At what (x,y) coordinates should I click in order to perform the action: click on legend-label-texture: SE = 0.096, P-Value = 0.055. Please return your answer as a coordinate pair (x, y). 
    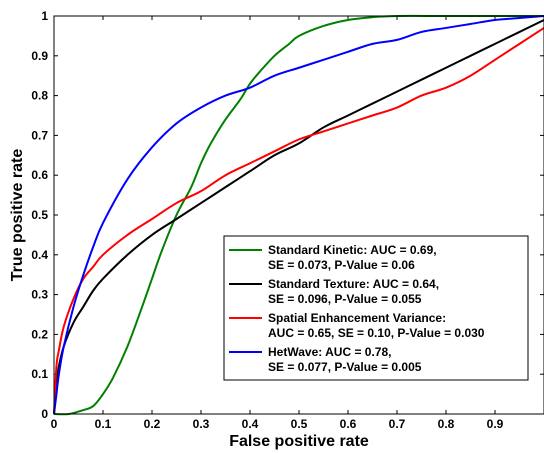
    Looking at the image, I should click on (345, 299).